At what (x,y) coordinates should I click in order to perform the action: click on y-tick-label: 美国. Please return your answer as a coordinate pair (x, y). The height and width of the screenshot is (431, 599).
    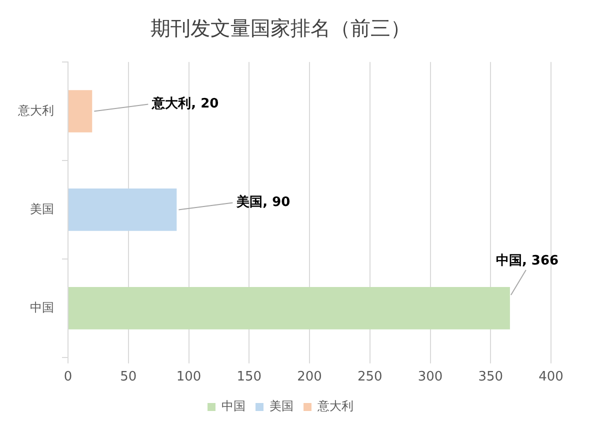
    Looking at the image, I should click on (42, 209).